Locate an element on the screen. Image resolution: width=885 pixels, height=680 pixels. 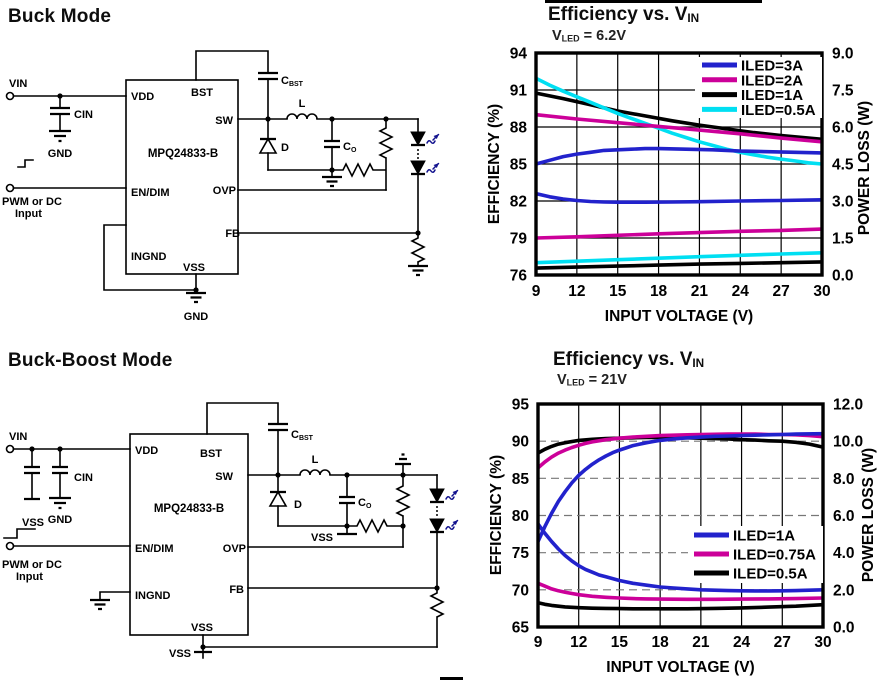
y-right-tick-label: 12.0 is located at coordinates (848, 405).